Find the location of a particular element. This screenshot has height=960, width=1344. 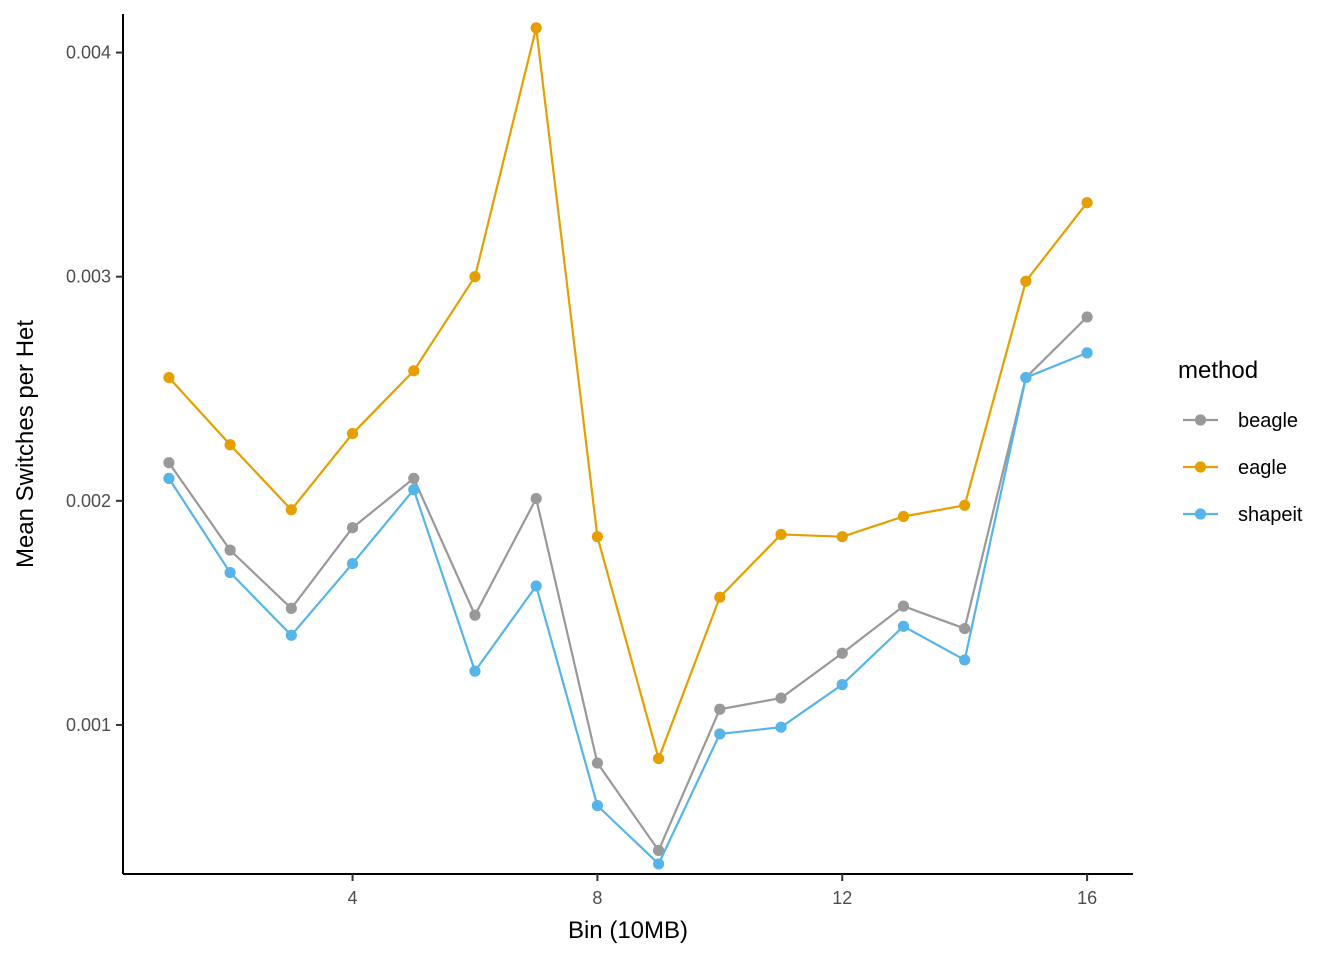

legend: method beagle eagle shapeit is located at coordinates (1240, 441).